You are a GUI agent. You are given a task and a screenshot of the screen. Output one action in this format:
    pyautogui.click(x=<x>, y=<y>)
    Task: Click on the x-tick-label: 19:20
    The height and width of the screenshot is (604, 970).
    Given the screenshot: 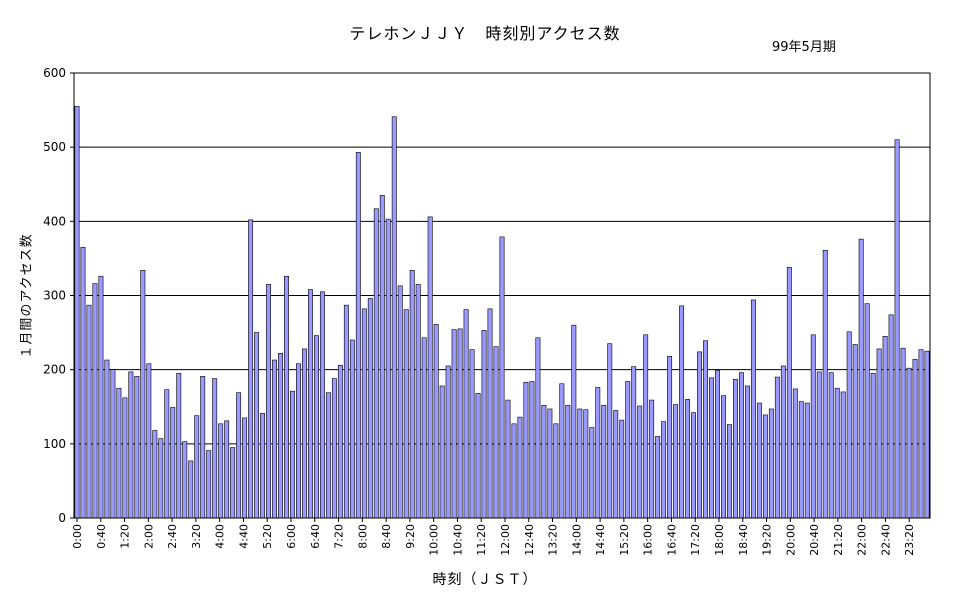 What is the action you would take?
    pyautogui.click(x=767, y=540)
    